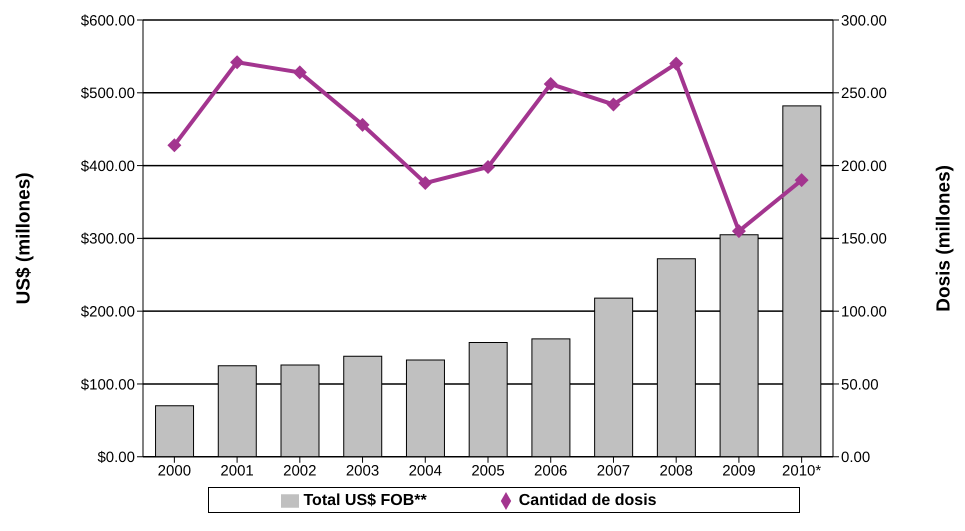 This screenshot has width=965, height=531. I want to click on y2-tick-label: 50.00, so click(860, 385).